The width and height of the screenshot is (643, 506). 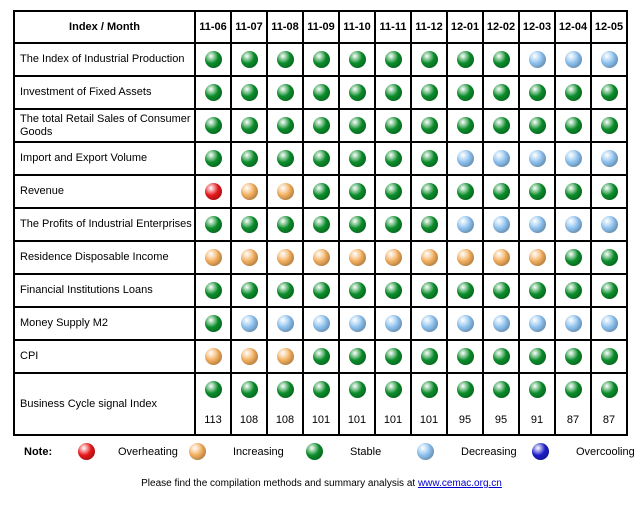 I want to click on overcooling-signal-icon, so click(x=540, y=451).